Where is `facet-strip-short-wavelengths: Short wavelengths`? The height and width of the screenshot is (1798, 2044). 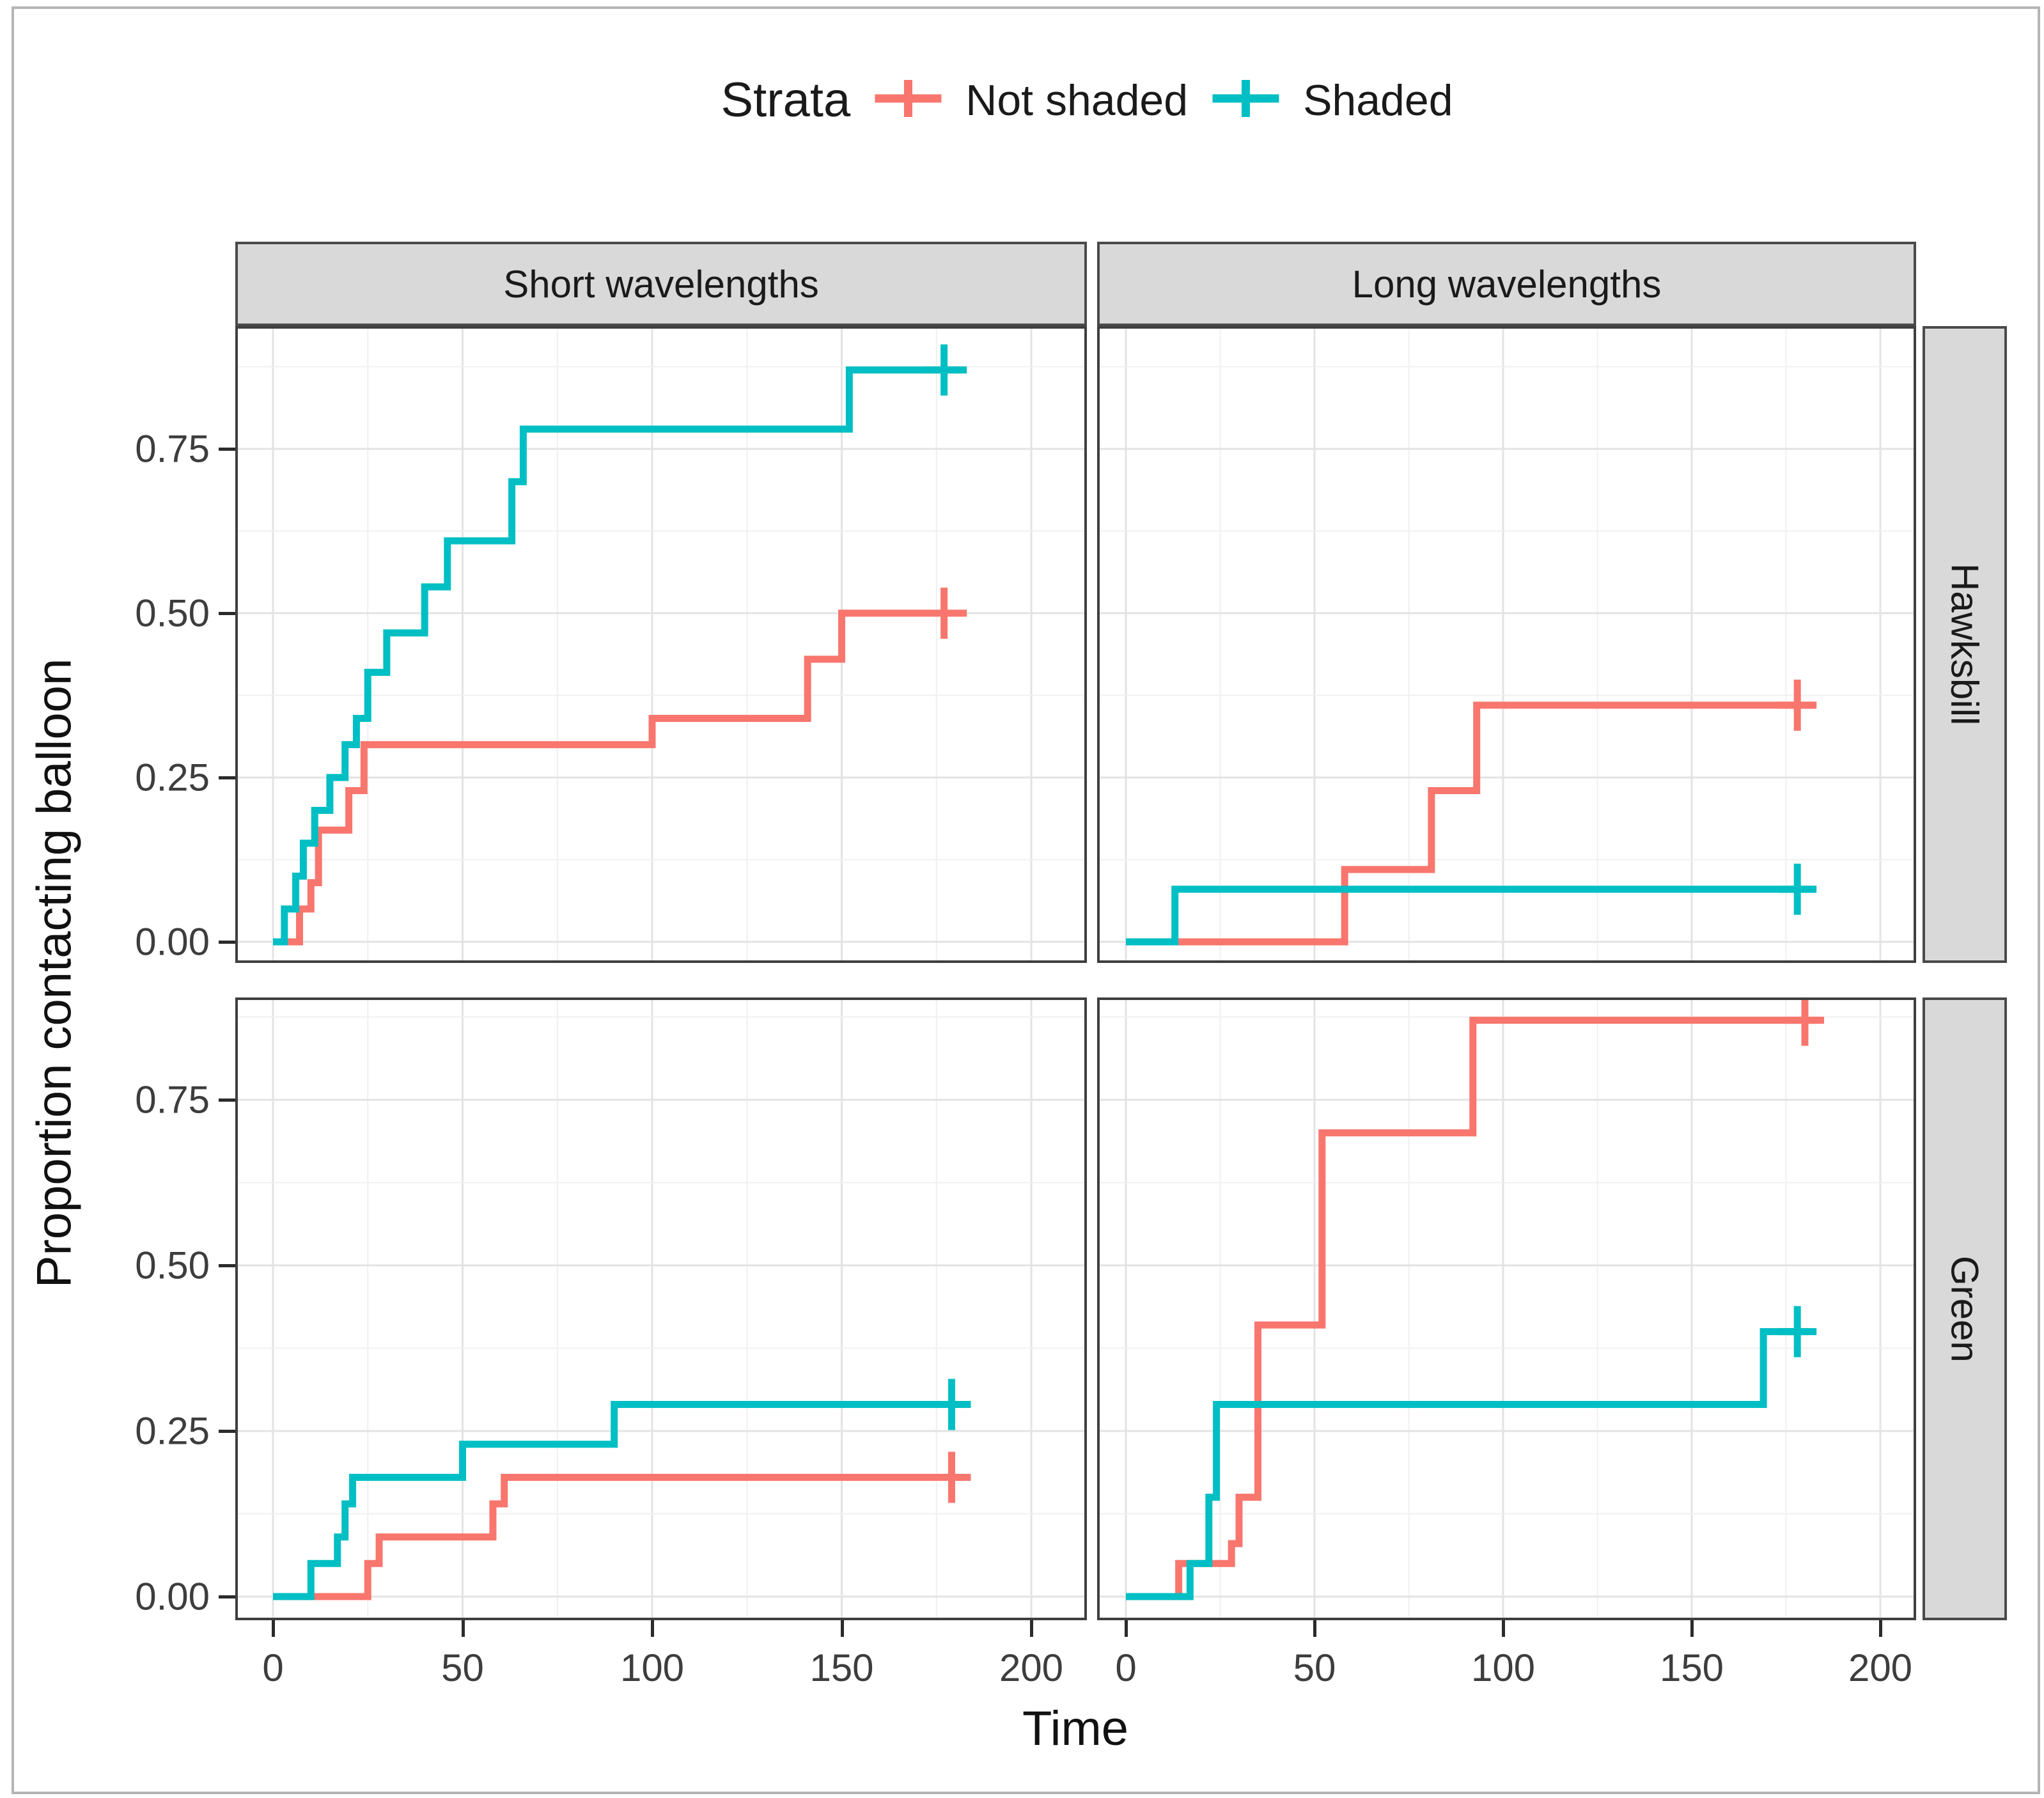
facet-strip-short-wavelengths: Short wavelengths is located at coordinates (661, 284).